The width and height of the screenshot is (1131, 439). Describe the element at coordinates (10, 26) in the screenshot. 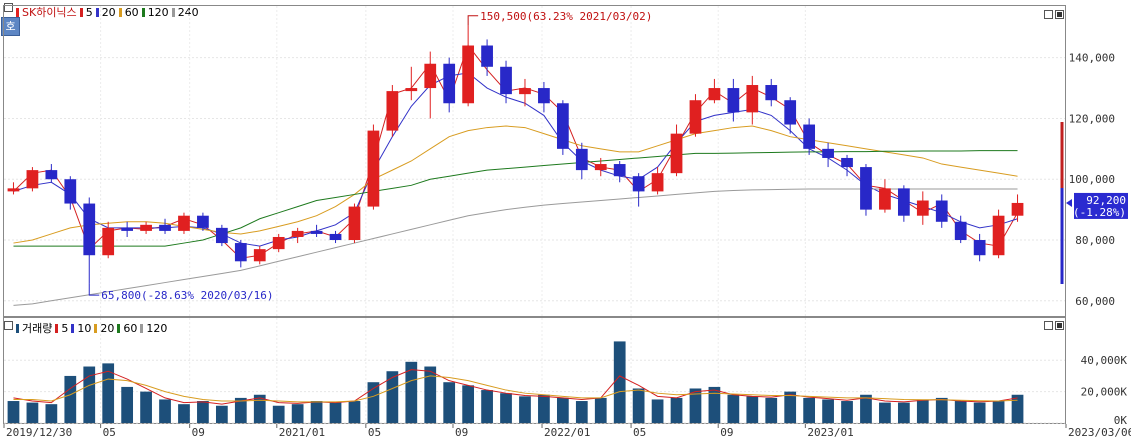

I see `ho-button: 호` at that location.